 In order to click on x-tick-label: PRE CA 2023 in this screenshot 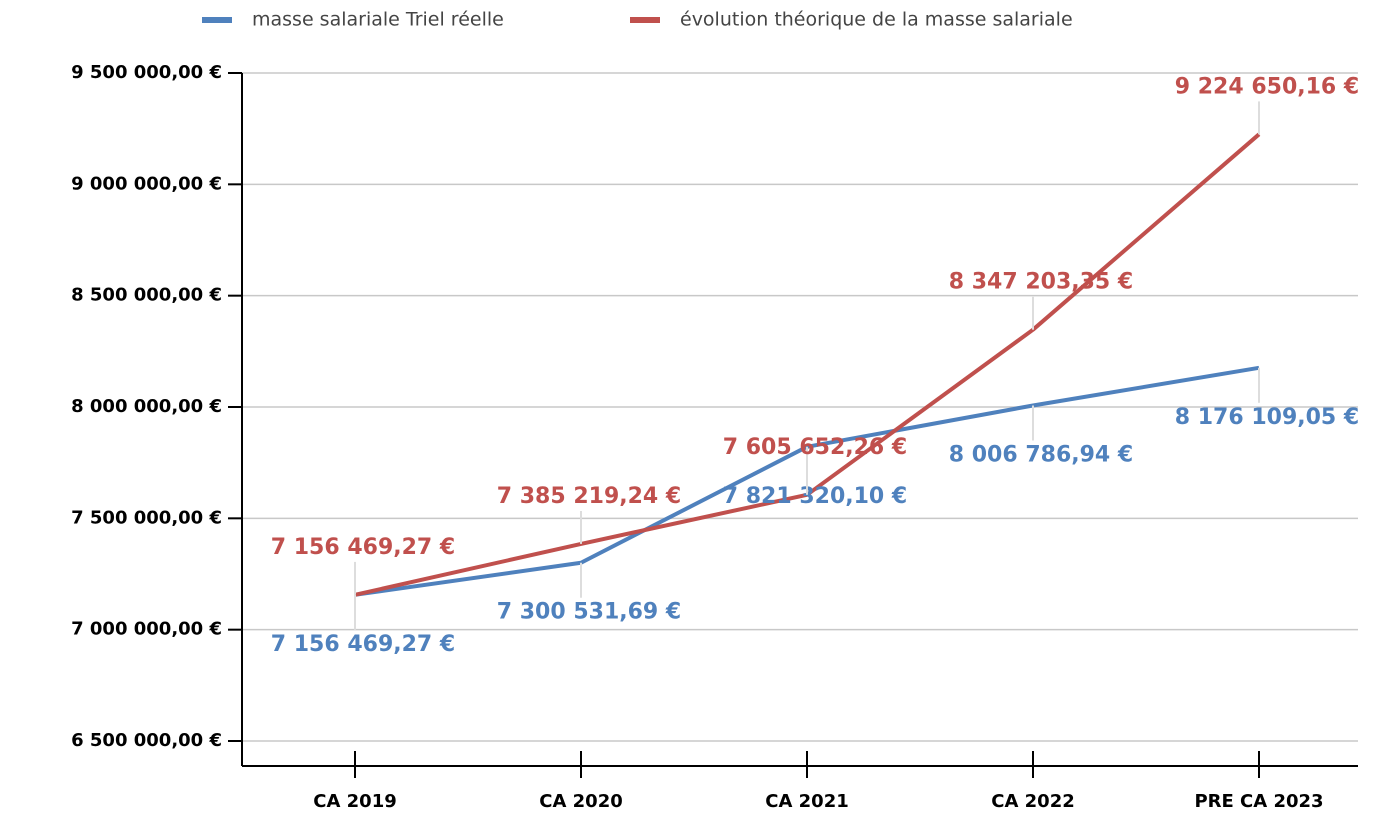, I will do `click(1258, 801)`.